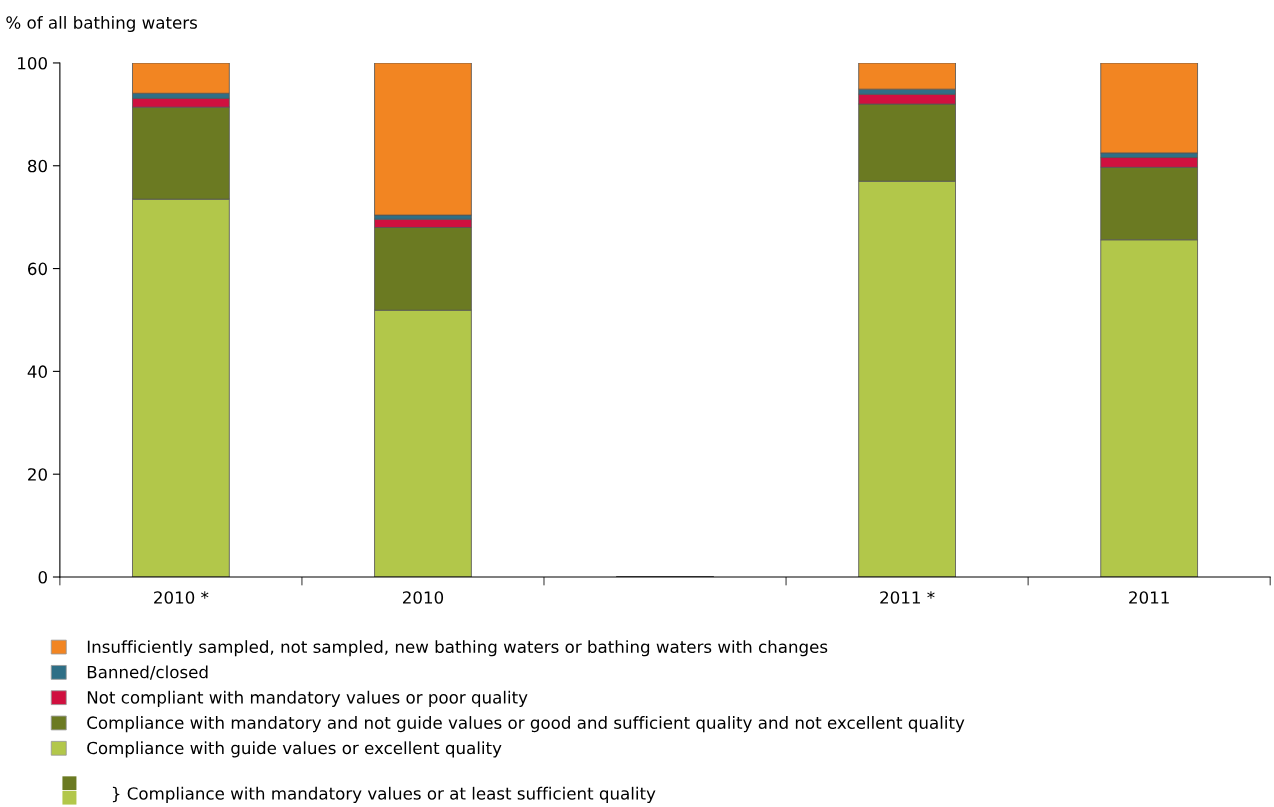 Image resolution: width=1274 pixels, height=807 pixels. Describe the element at coordinates (181, 597) in the screenshot. I see `x-tick-label: 2010 *` at that location.